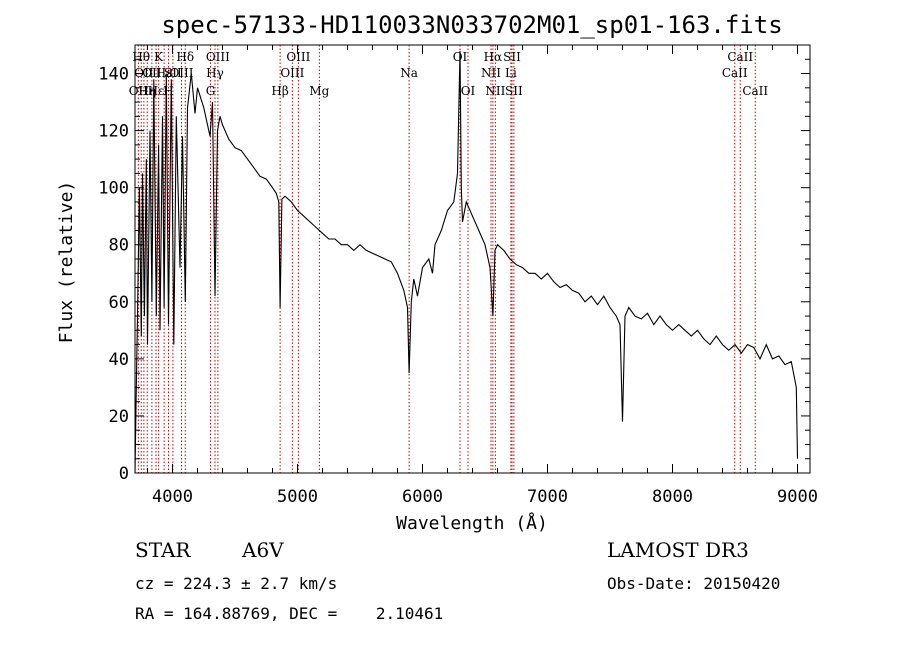 This screenshot has height=649, width=900. Describe the element at coordinates (491, 73) in the screenshot. I see `line-marker-label-22: NII` at that location.